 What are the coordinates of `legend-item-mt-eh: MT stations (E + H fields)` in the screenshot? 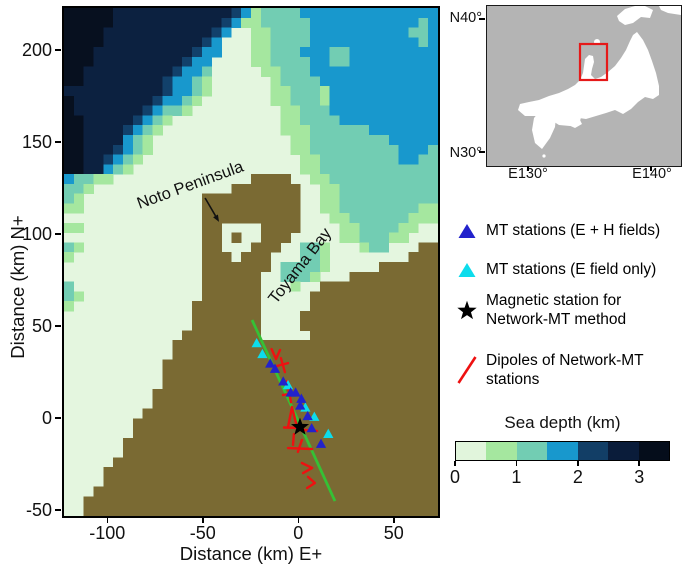 It's located at (557, 230).